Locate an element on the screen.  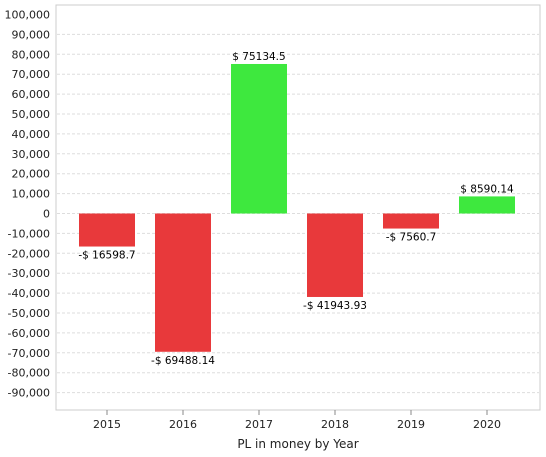
y-tick-label: -90,000 is located at coordinates (29, 393).